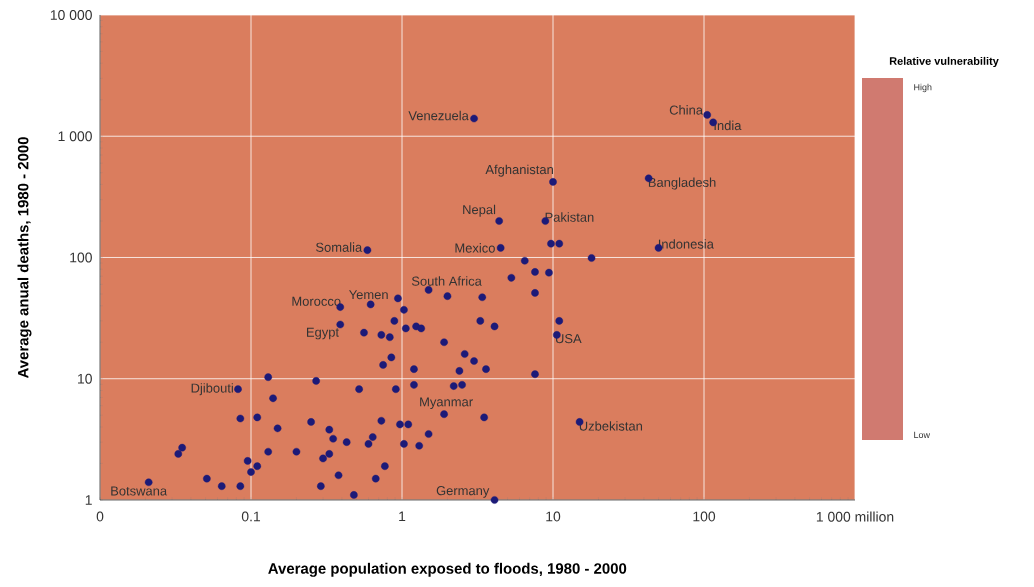 The image size is (1034, 587). What do you see at coordinates (922, 435) in the screenshot?
I see `text: Low` at bounding box center [922, 435].